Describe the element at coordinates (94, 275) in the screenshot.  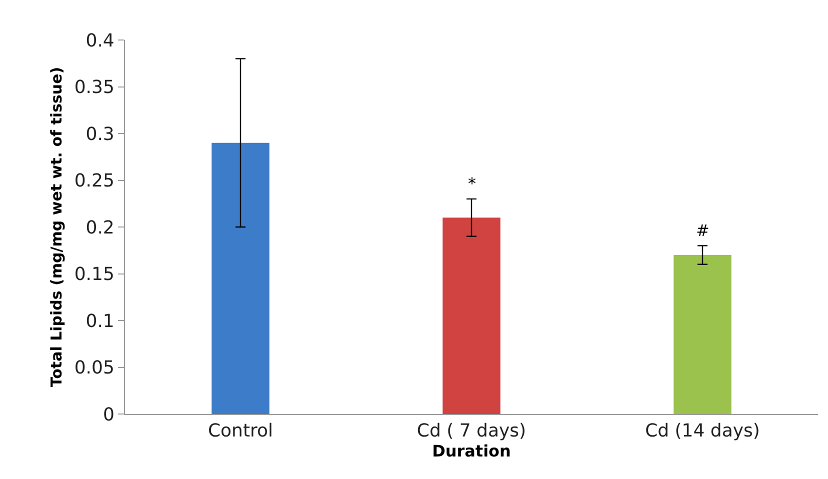
I see `y-tick-label: 0.15` at that location.